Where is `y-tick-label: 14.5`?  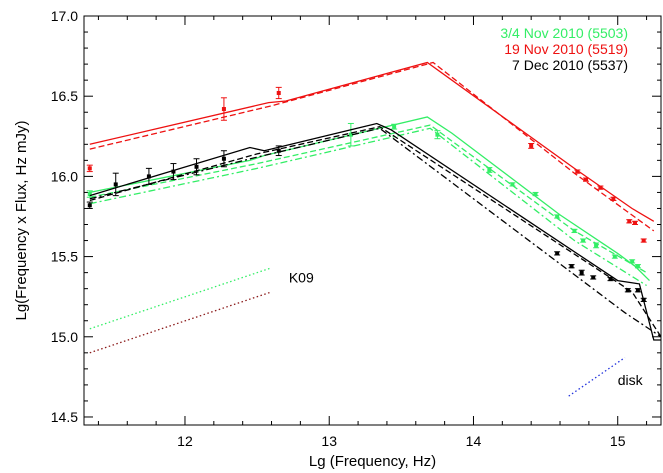
y-tick-label: 14.5 is located at coordinates (64, 417).